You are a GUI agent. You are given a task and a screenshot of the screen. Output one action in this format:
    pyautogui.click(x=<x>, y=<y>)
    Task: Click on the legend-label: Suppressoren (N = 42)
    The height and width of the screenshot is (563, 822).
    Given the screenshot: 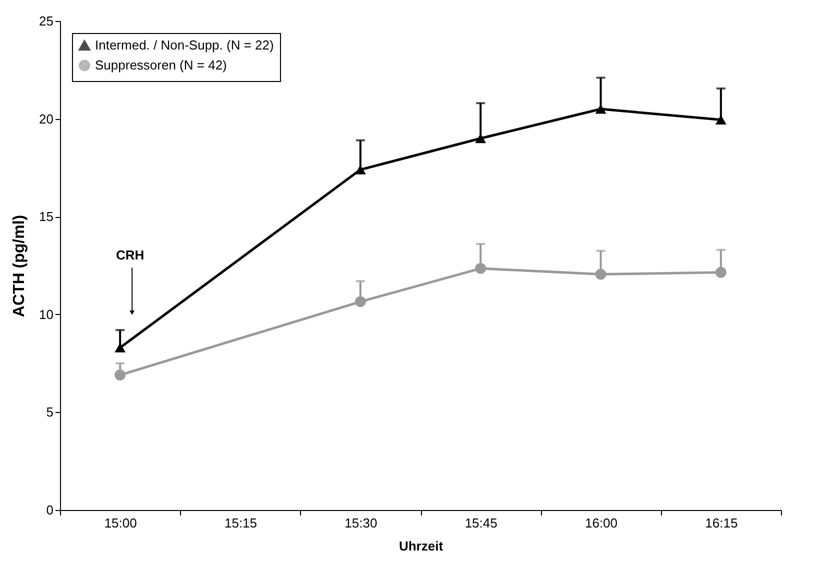 What is the action you would take?
    pyautogui.click(x=161, y=65)
    